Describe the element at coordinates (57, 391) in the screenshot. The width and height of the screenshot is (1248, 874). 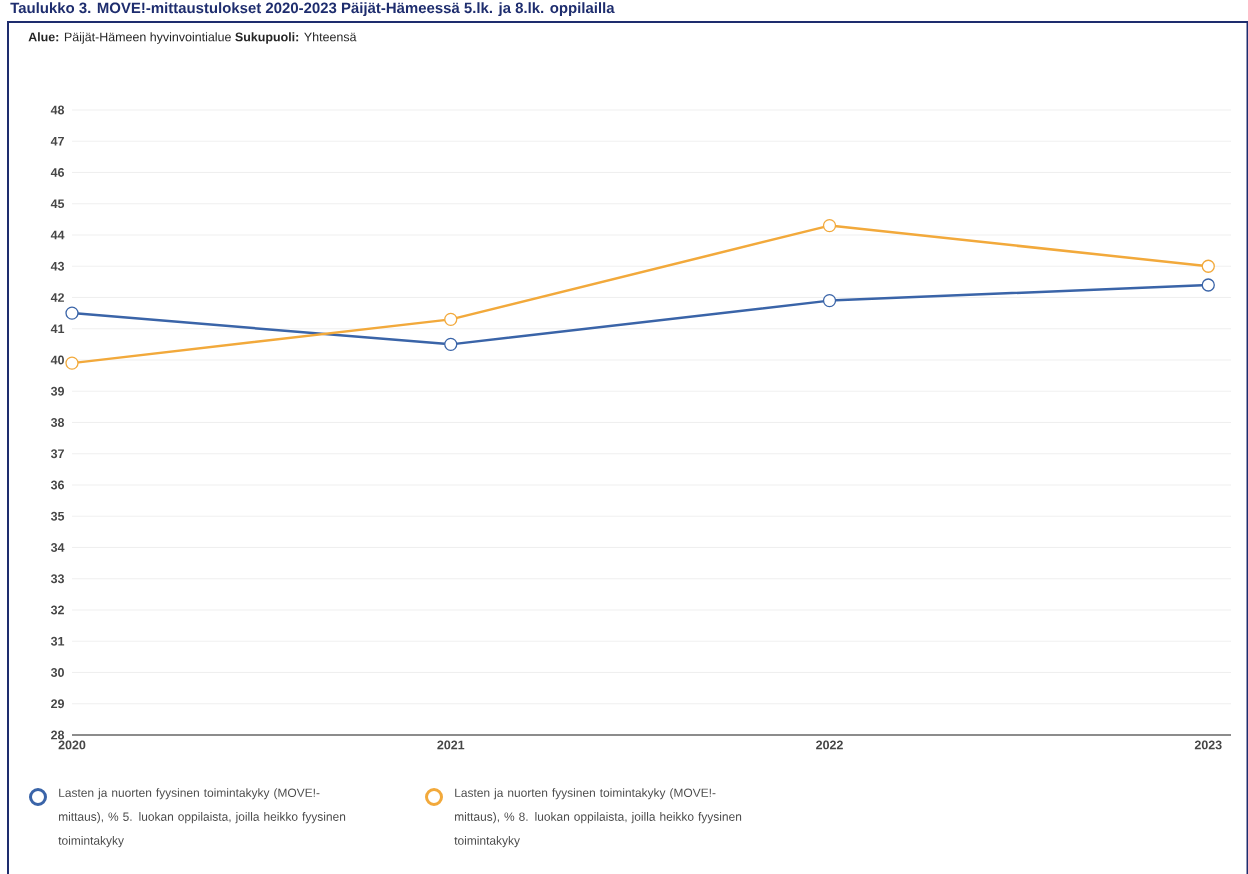
I see `y-tick-label: 39` at that location.